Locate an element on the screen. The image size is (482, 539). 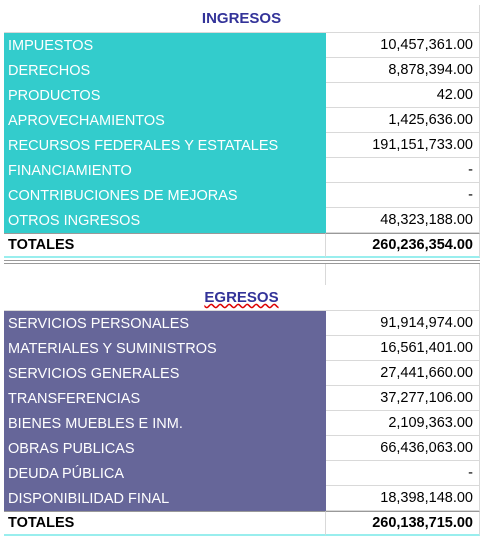
row-label: MATERIALES Y SUMINISTROS is located at coordinates (165, 348).